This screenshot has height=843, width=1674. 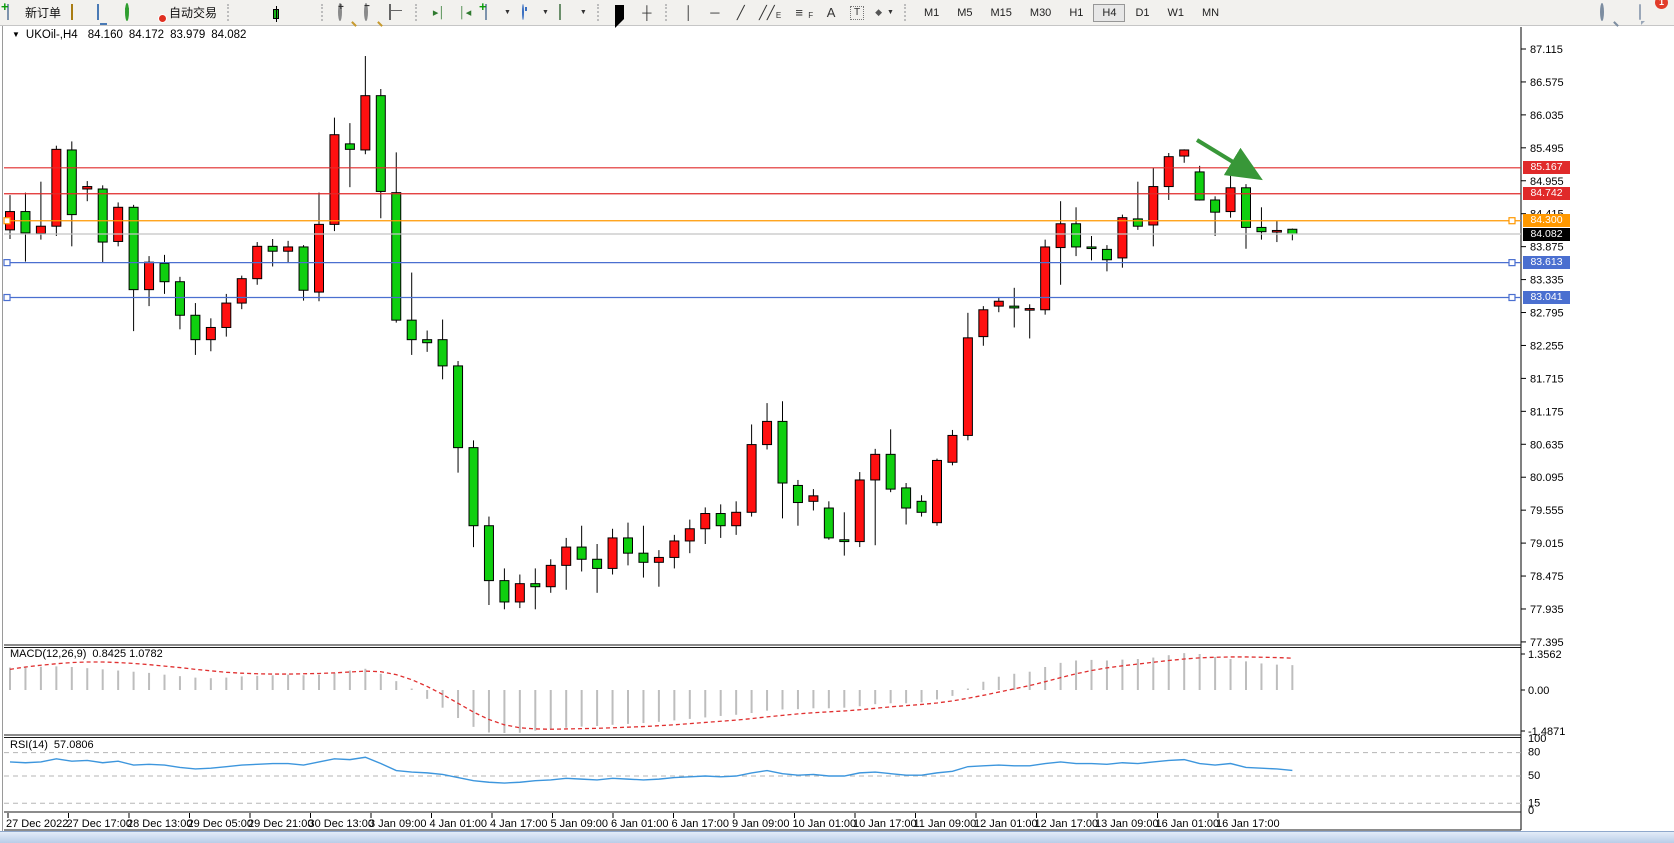 I want to click on channel-icon: ╱╱, so click(x=767, y=12).